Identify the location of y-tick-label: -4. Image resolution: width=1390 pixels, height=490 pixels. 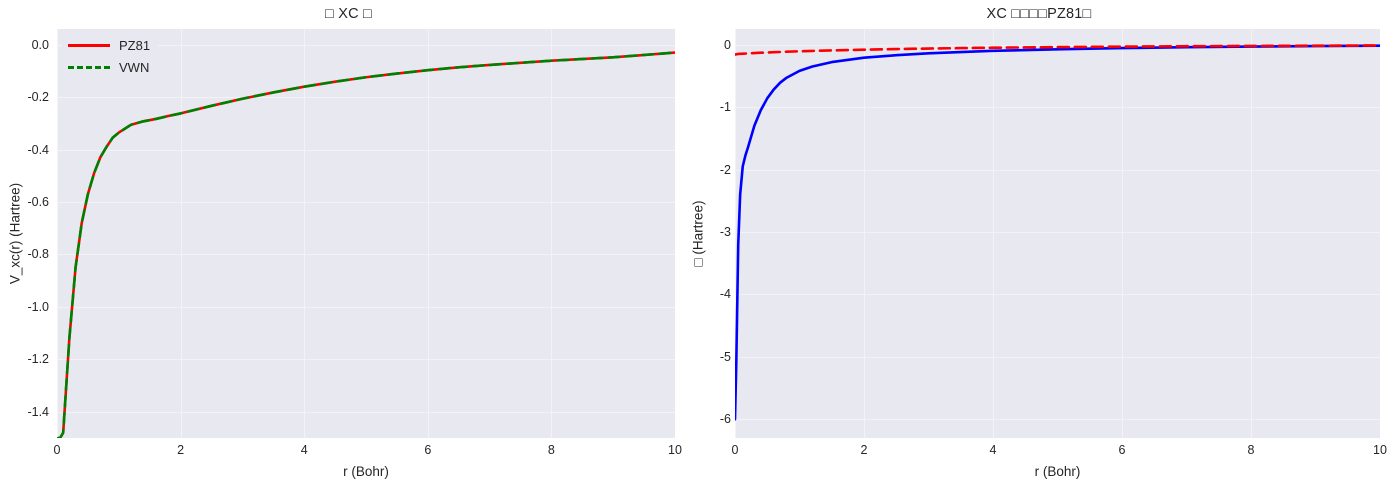
(725, 294).